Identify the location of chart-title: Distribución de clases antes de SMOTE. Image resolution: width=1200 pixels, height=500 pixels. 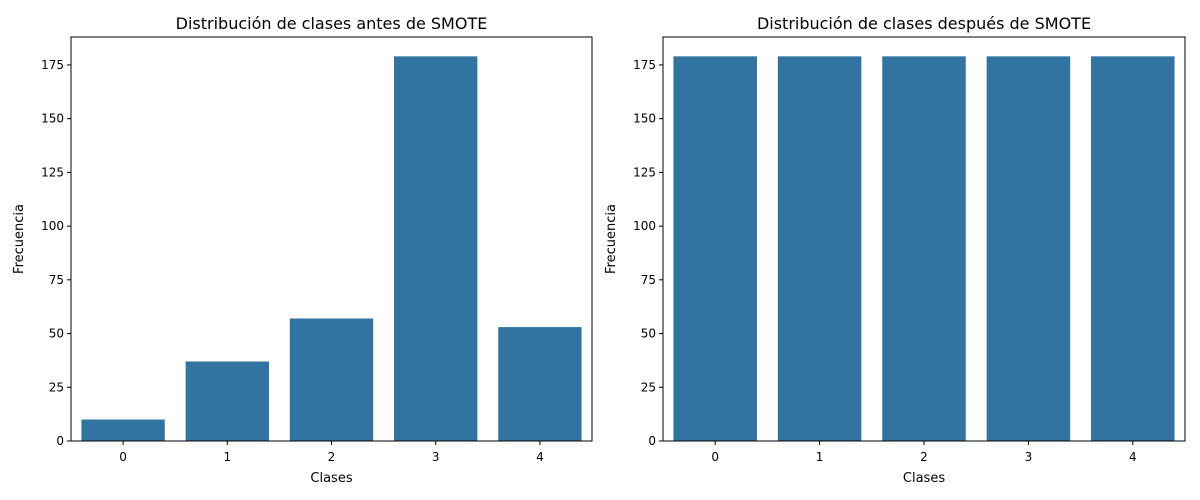
(332, 23).